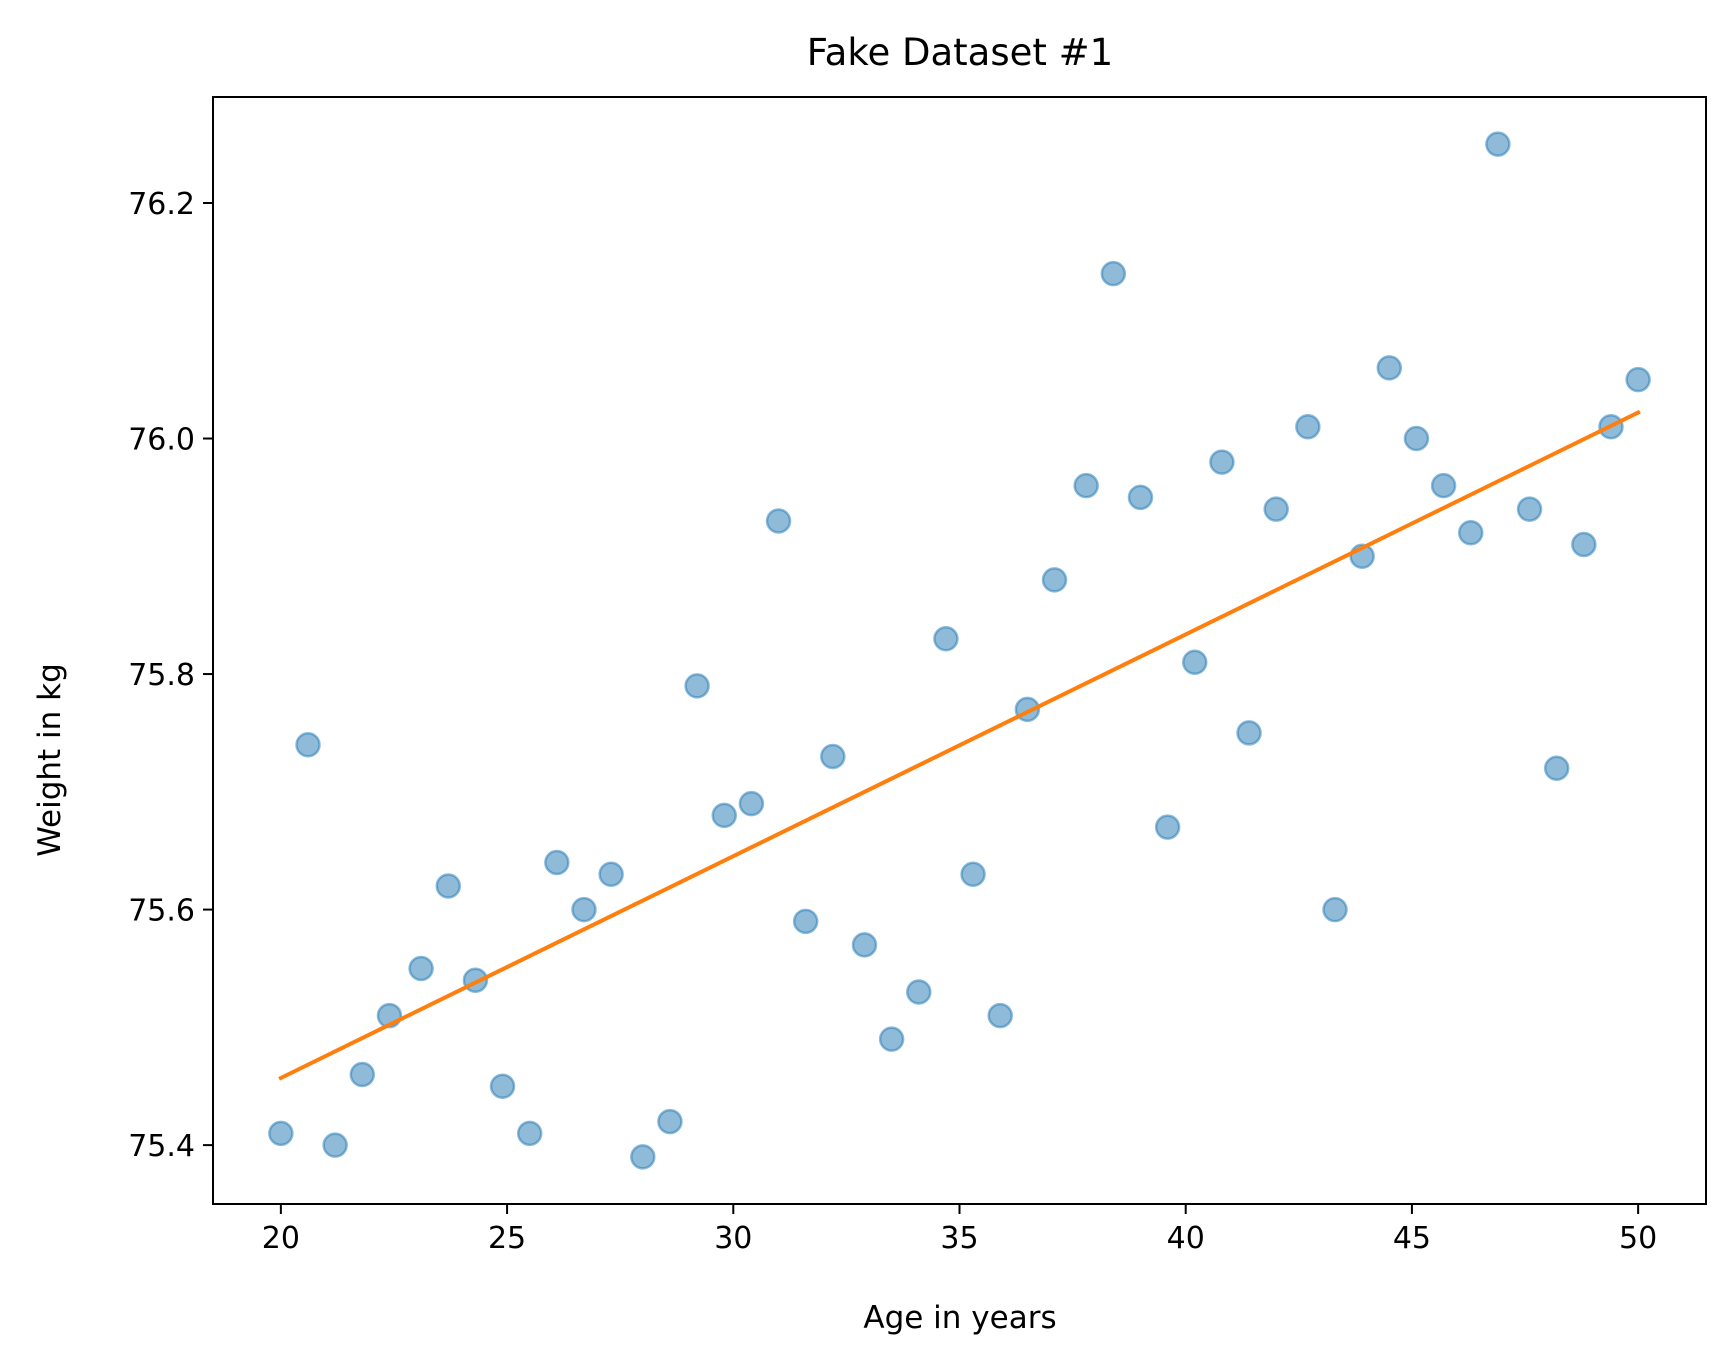 The image size is (1728, 1361). I want to click on x-tick-label: 45, so click(1412, 1238).